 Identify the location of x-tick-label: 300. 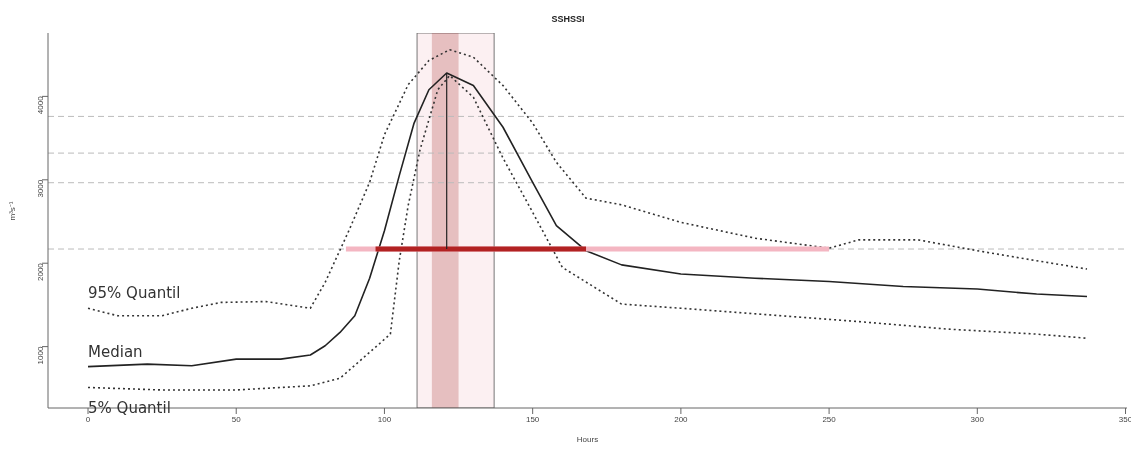
(977, 419).